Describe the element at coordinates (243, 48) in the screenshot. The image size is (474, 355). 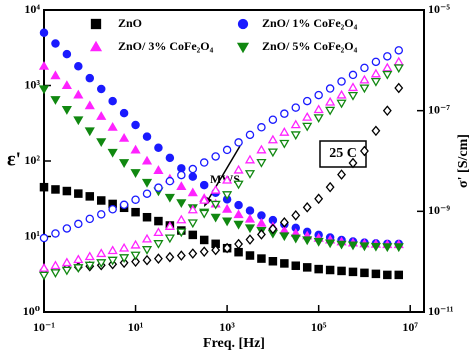
I see `legend-marker` at that location.